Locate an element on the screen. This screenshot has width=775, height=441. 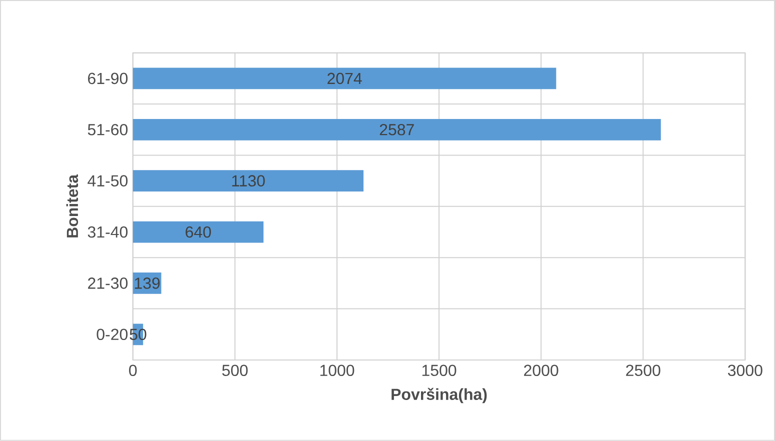
data-label: 640 is located at coordinates (198, 232).